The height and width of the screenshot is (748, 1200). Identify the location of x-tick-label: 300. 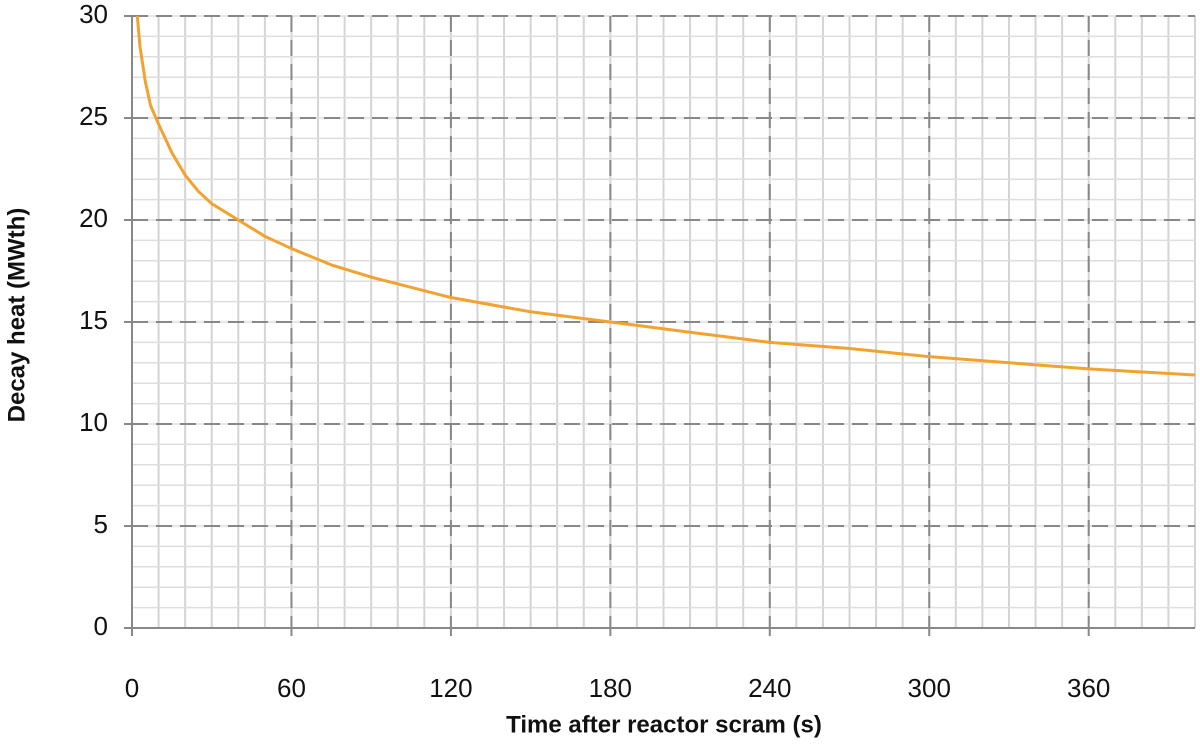
(929, 688).